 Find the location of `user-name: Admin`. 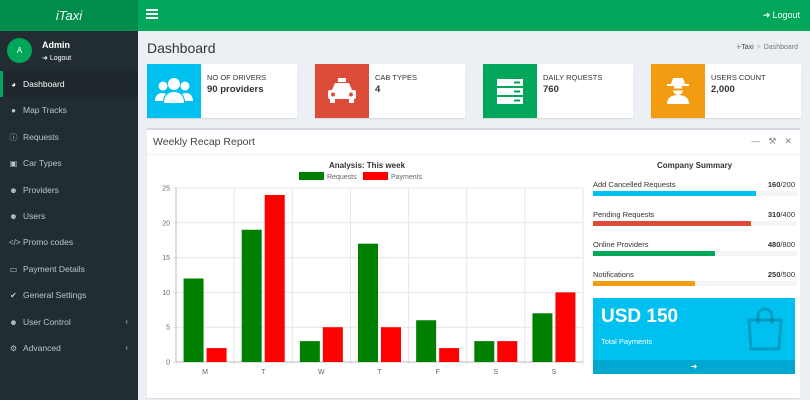

user-name: Admin is located at coordinates (56, 45).